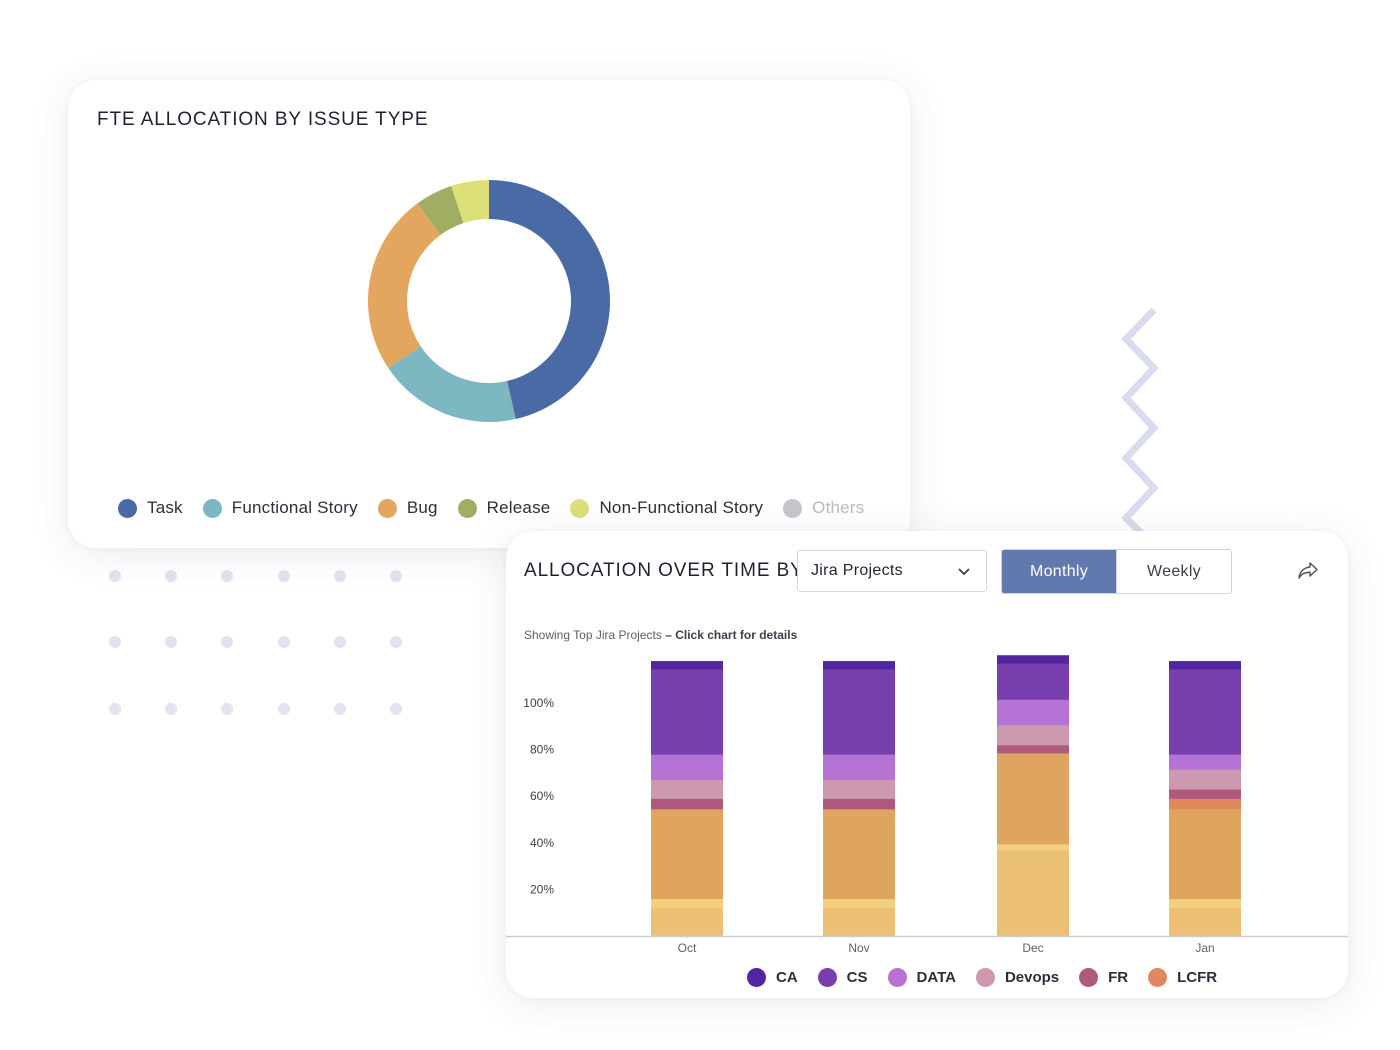  I want to click on legend-item-functional-story: Functional Story, so click(280, 508).